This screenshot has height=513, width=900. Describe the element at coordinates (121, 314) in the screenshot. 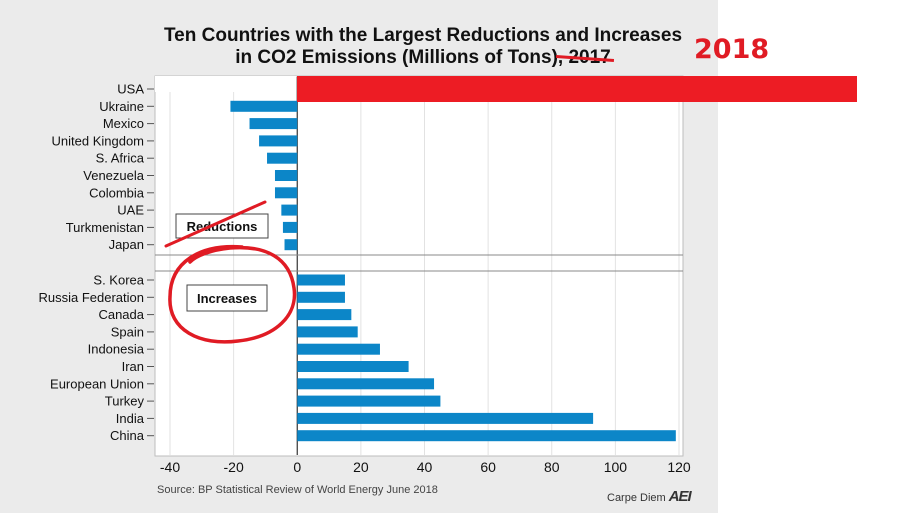

I see `y-tick-label: Canada` at that location.